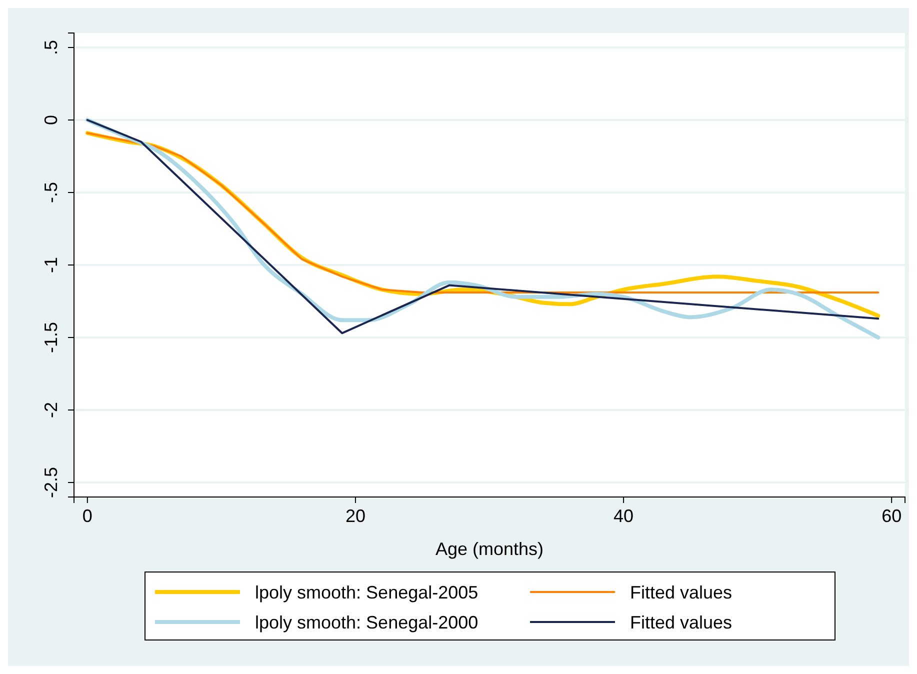 This screenshot has width=917, height=674. I want to click on y-tick-label: -2, so click(50, 410).